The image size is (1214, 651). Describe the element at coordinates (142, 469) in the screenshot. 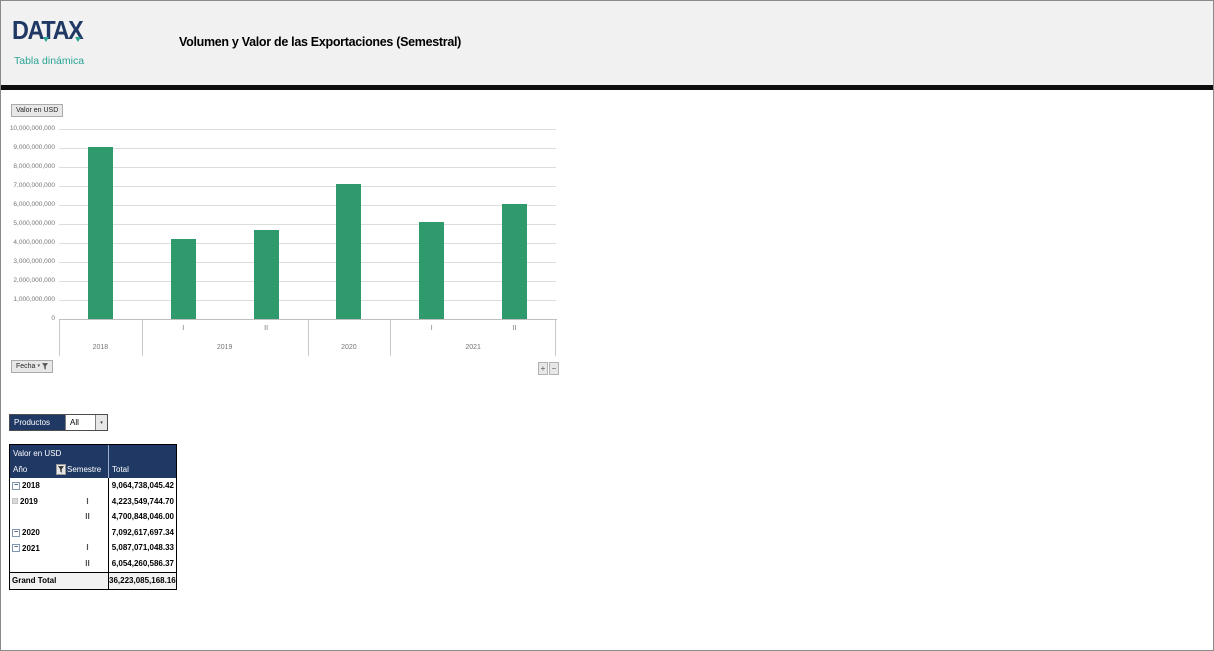

I see `total-column-header: Total` at that location.